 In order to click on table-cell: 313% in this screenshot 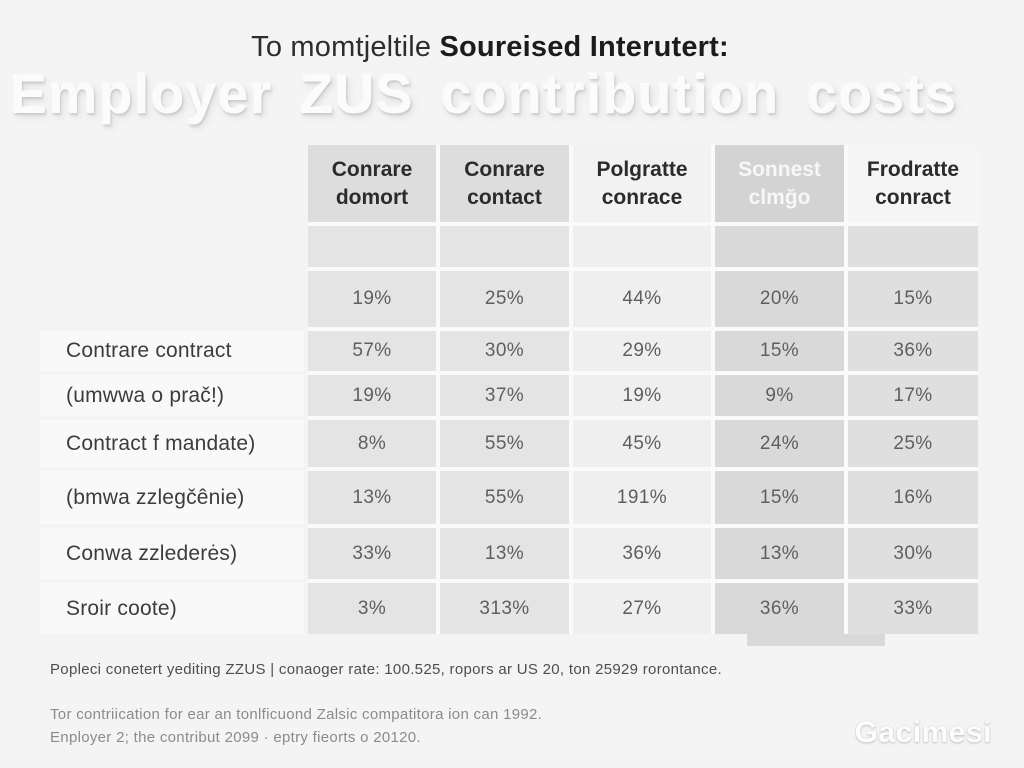, I will do `click(504, 608)`.